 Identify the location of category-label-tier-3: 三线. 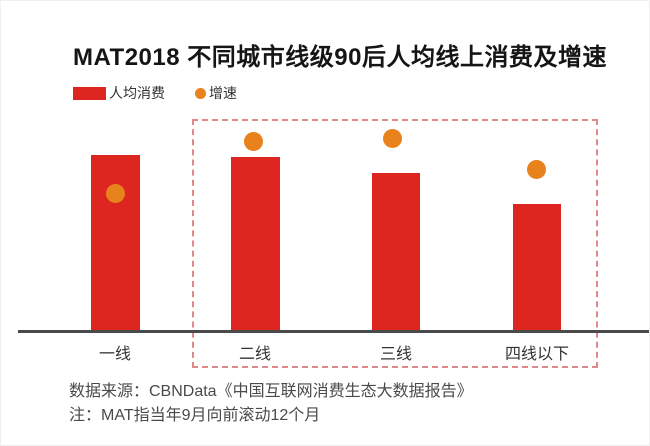
(396, 354).